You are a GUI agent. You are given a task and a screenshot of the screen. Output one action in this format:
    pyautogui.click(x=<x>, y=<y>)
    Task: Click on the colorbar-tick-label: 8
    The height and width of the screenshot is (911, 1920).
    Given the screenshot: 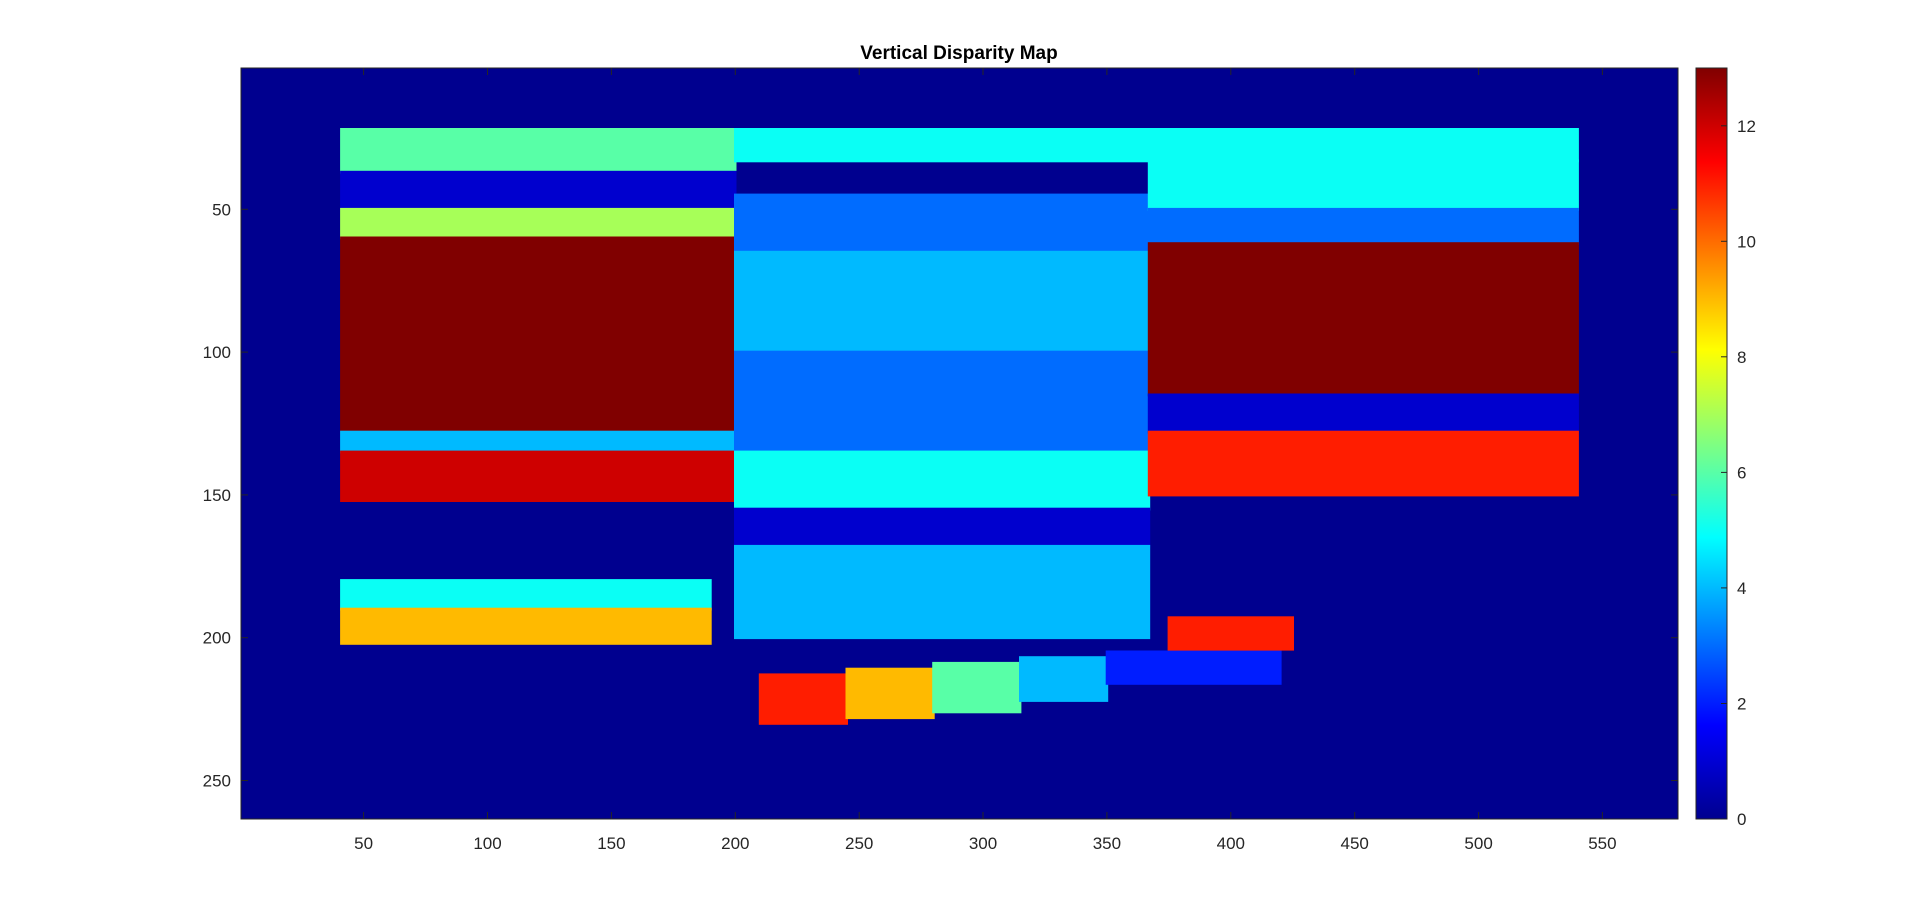 What is the action you would take?
    pyautogui.click(x=1741, y=357)
    